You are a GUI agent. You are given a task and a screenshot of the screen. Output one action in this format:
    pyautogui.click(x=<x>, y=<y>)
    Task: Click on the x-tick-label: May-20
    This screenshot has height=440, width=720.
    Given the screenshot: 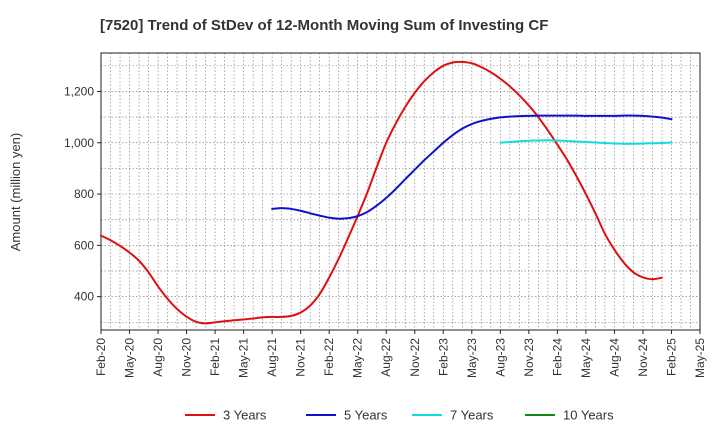 What is the action you would take?
    pyautogui.click(x=130, y=358)
    